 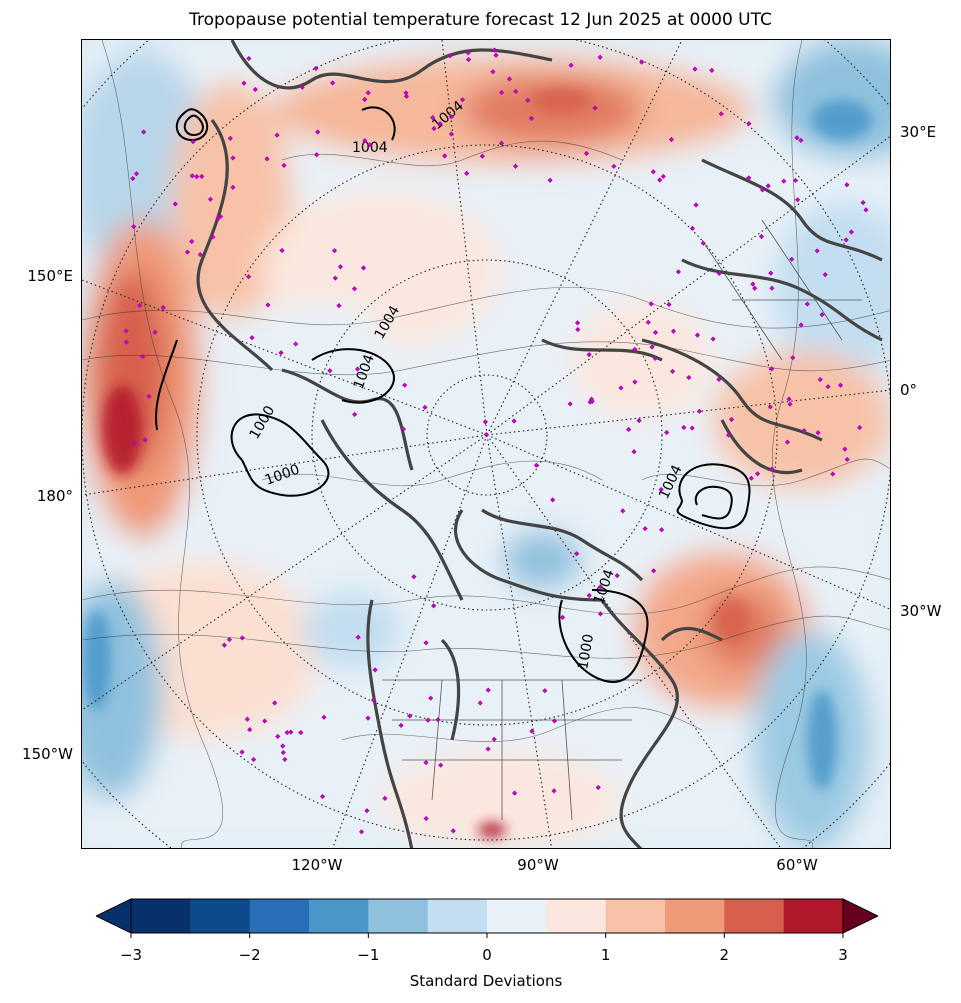 I want to click on lon-label-60w: 60°W, so click(x=797, y=865).